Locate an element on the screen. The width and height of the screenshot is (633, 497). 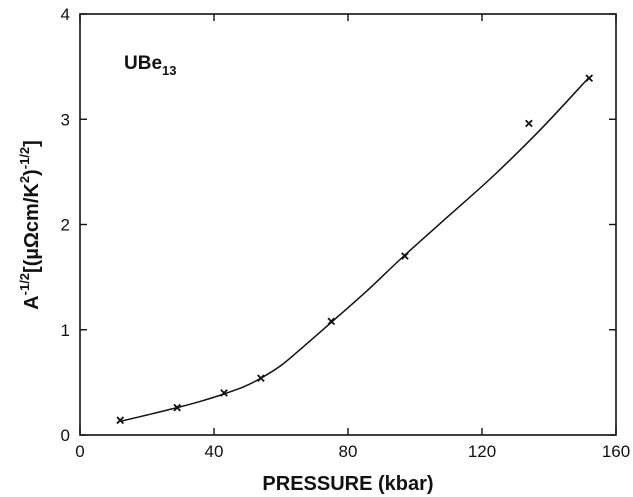
x-tick-label: 0 is located at coordinates (79, 451).